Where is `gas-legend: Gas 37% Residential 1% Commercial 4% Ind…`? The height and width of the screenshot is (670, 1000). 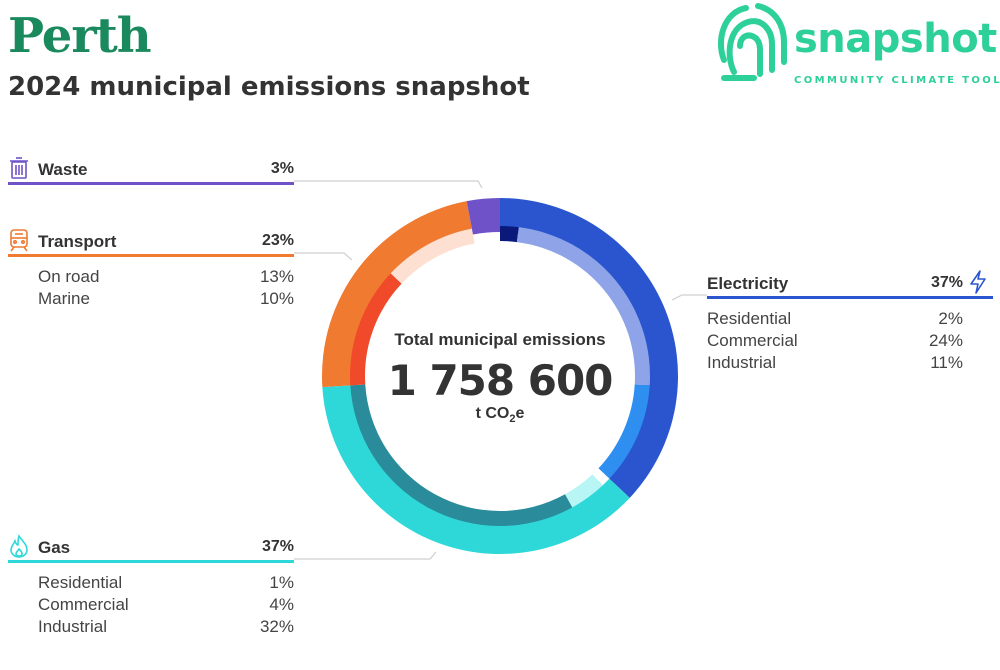 gas-legend: Gas 37% Residential 1% Commercial 4% Ind… is located at coordinates (151, 585).